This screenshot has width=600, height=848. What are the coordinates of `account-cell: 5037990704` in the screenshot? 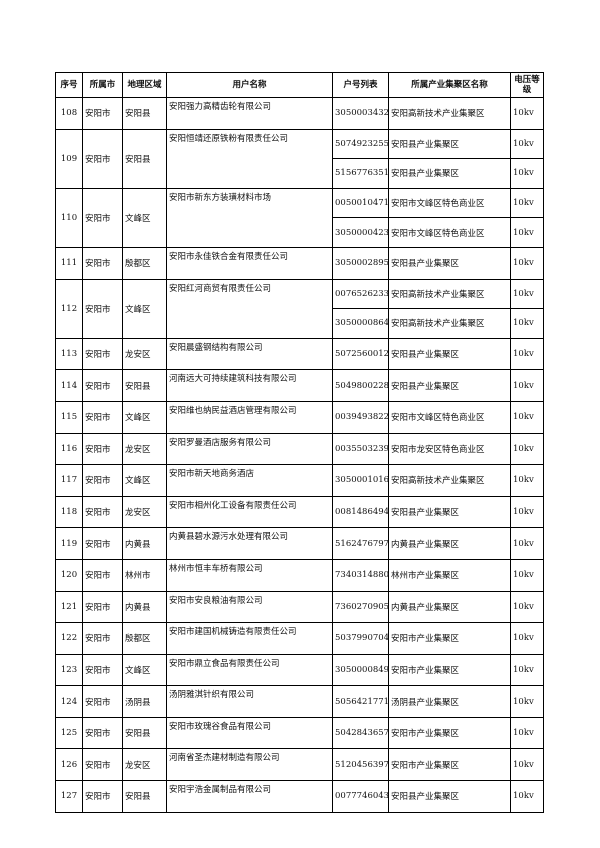 It's located at (360, 638).